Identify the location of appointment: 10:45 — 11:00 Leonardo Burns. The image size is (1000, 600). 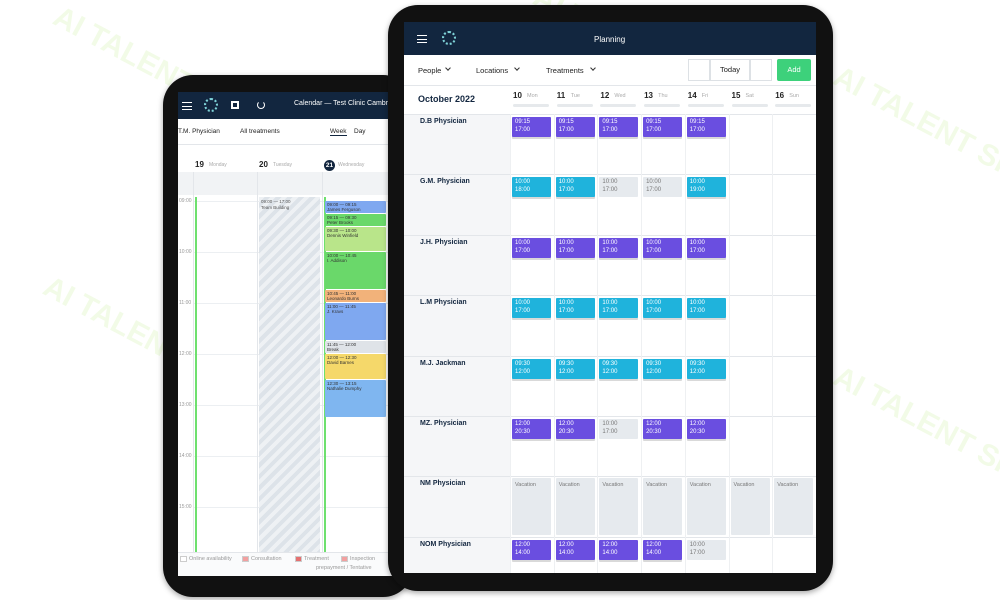
(355, 296).